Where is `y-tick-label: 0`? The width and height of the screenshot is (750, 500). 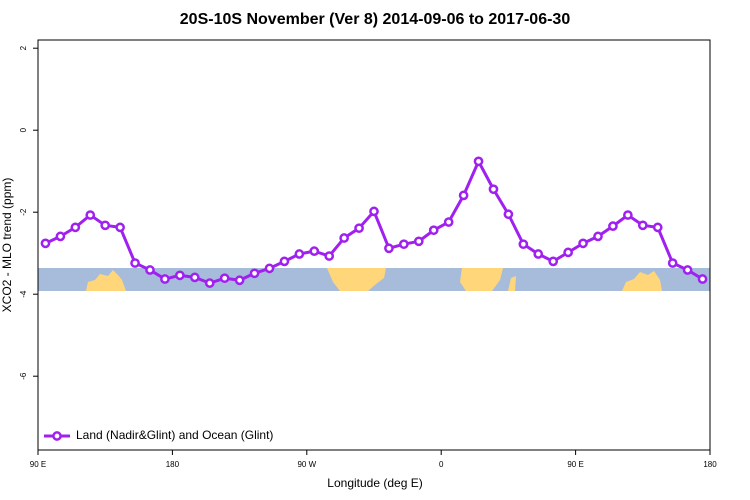
y-tick-label: 0 is located at coordinates (23, 129).